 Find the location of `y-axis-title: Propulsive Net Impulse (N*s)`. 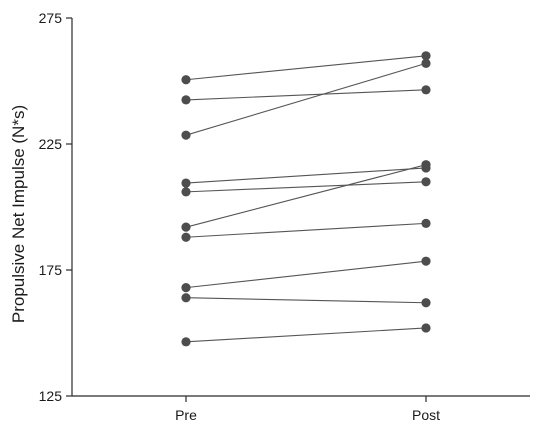

y-axis-title: Propulsive Net Impulse (N*s) is located at coordinates (18, 214).